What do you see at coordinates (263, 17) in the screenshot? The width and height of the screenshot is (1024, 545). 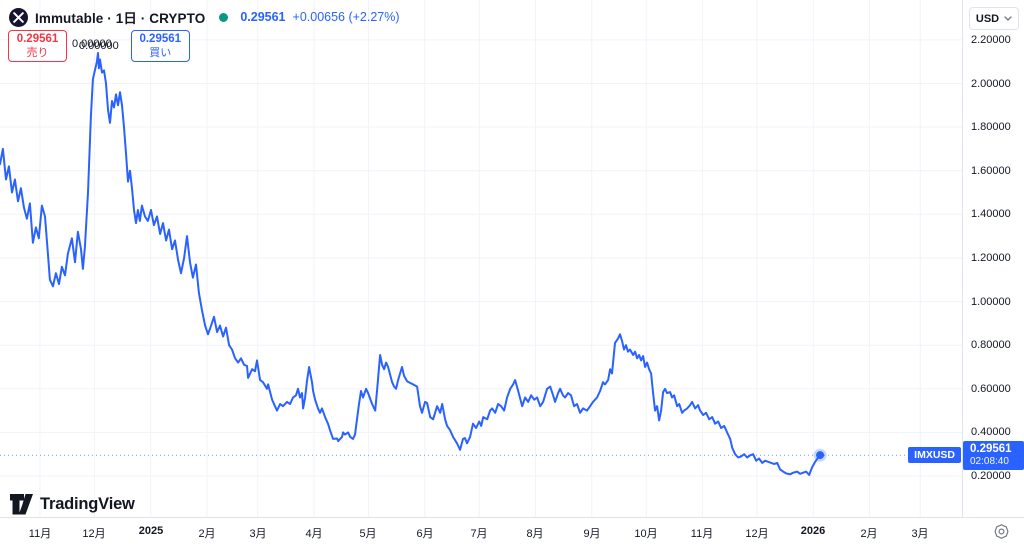 I see `header-last-price: 0.29561` at bounding box center [263, 17].